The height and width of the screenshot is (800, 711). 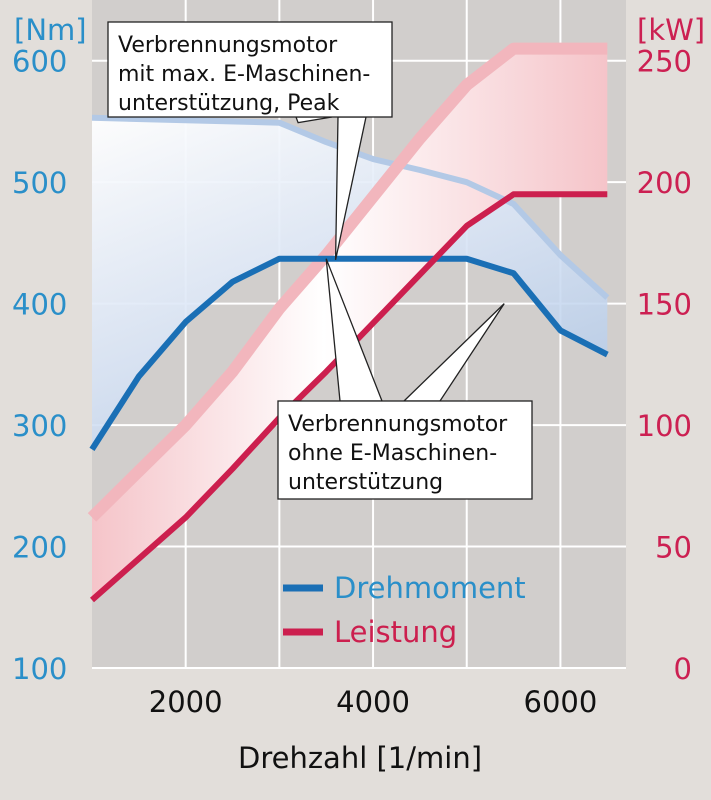 I want to click on right-axis-unit: [kW], so click(x=671, y=30).